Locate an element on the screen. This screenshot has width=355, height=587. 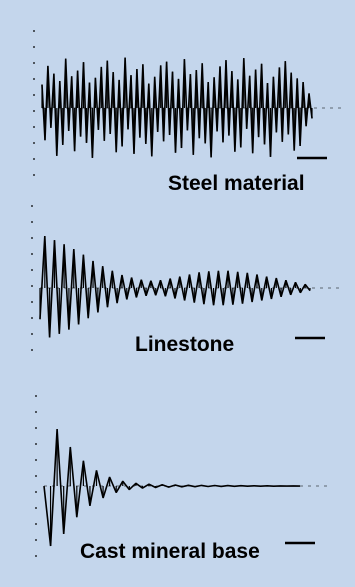
steel-material-label: Steel material is located at coordinates (236, 183).